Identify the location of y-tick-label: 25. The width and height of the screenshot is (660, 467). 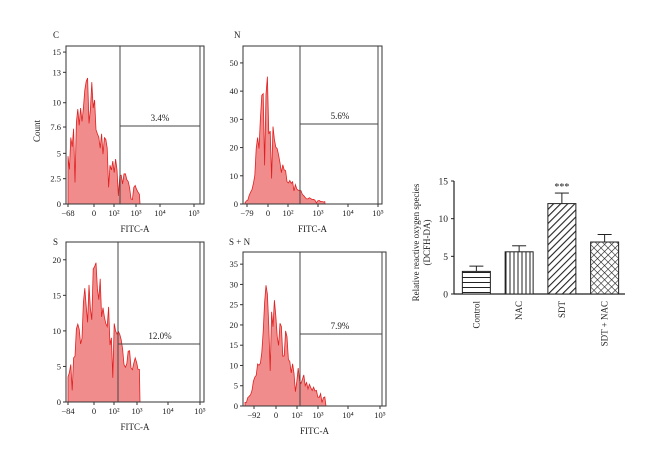
(234, 305).